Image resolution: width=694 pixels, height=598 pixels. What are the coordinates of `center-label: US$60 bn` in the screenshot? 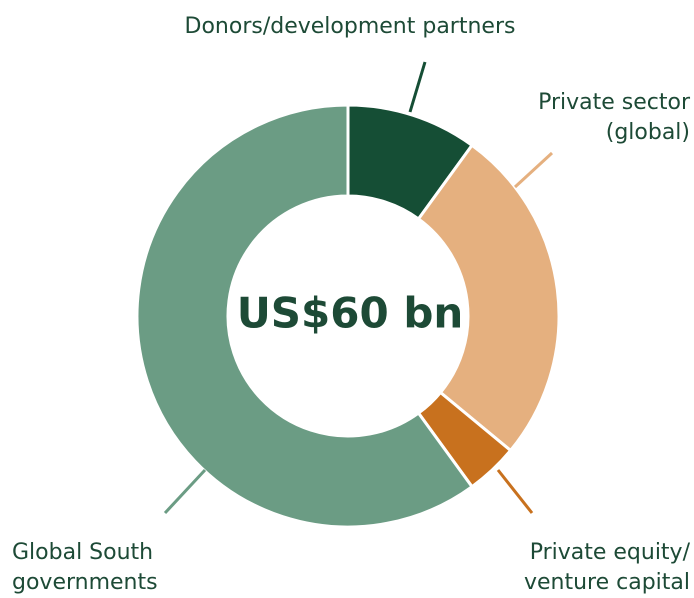 It's located at (350, 313).